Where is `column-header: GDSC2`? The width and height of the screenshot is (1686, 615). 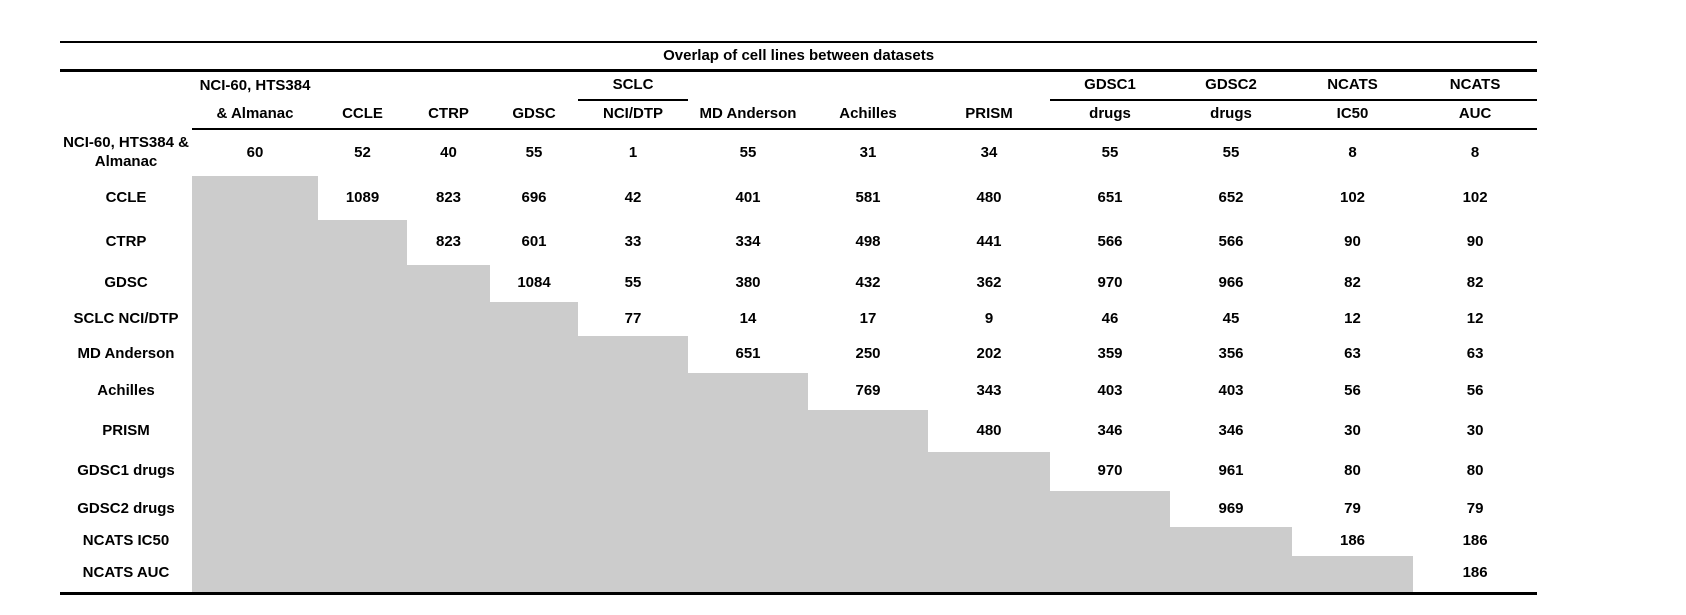
column-header: GDSC2 is located at coordinates (1231, 85).